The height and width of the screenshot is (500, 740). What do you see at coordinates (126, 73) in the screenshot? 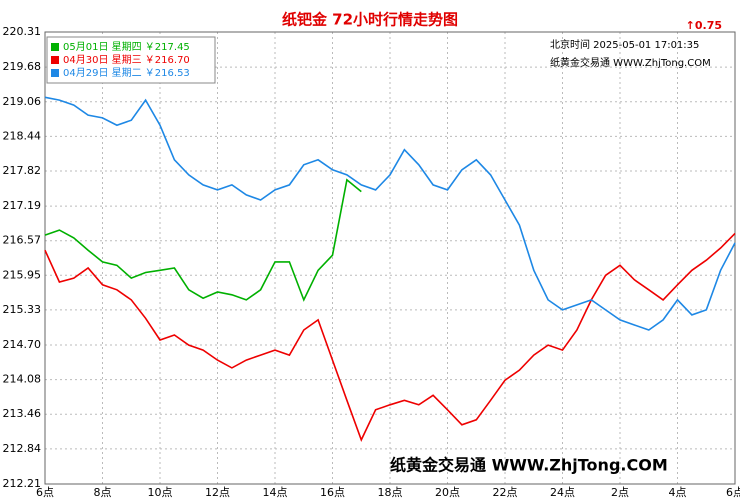
I see `legend-label: 04月29日 星期二 ￥216.53` at bounding box center [126, 73].